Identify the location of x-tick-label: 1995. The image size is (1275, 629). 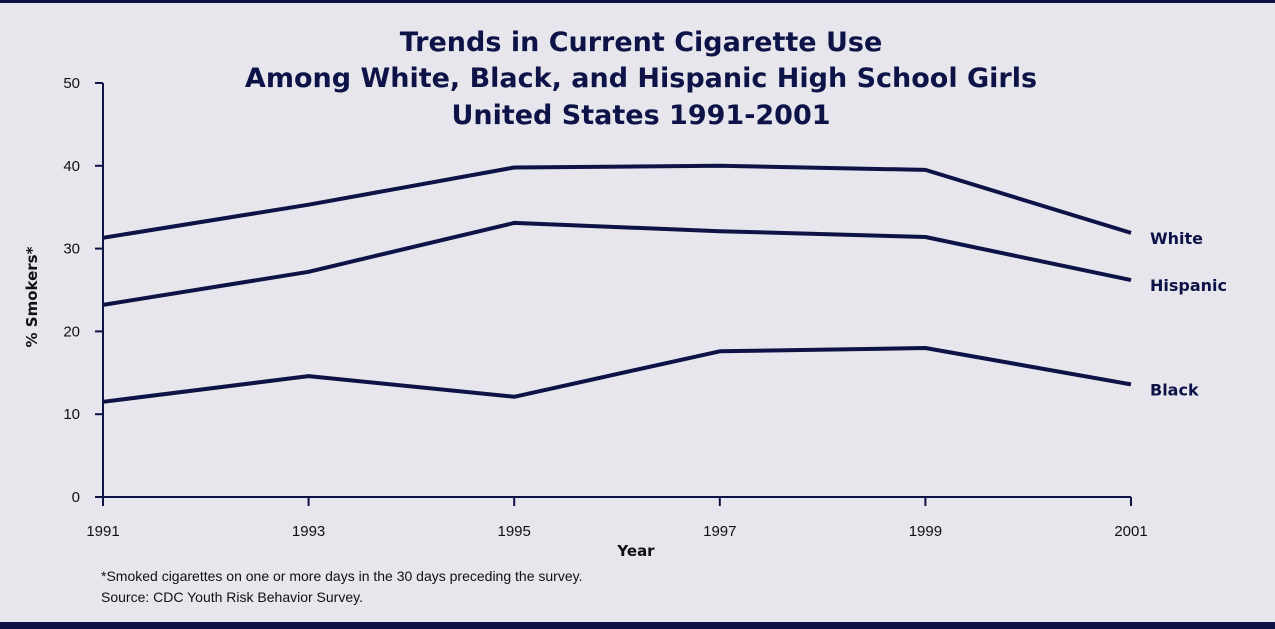
(514, 531).